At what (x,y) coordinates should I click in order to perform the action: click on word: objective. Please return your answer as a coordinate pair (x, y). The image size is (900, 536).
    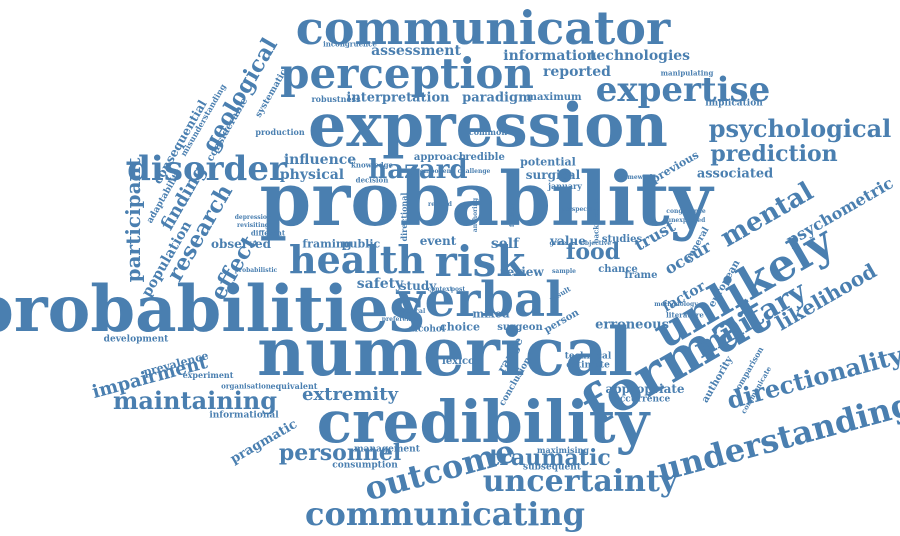
    Looking at the image, I should click on (596, 243).